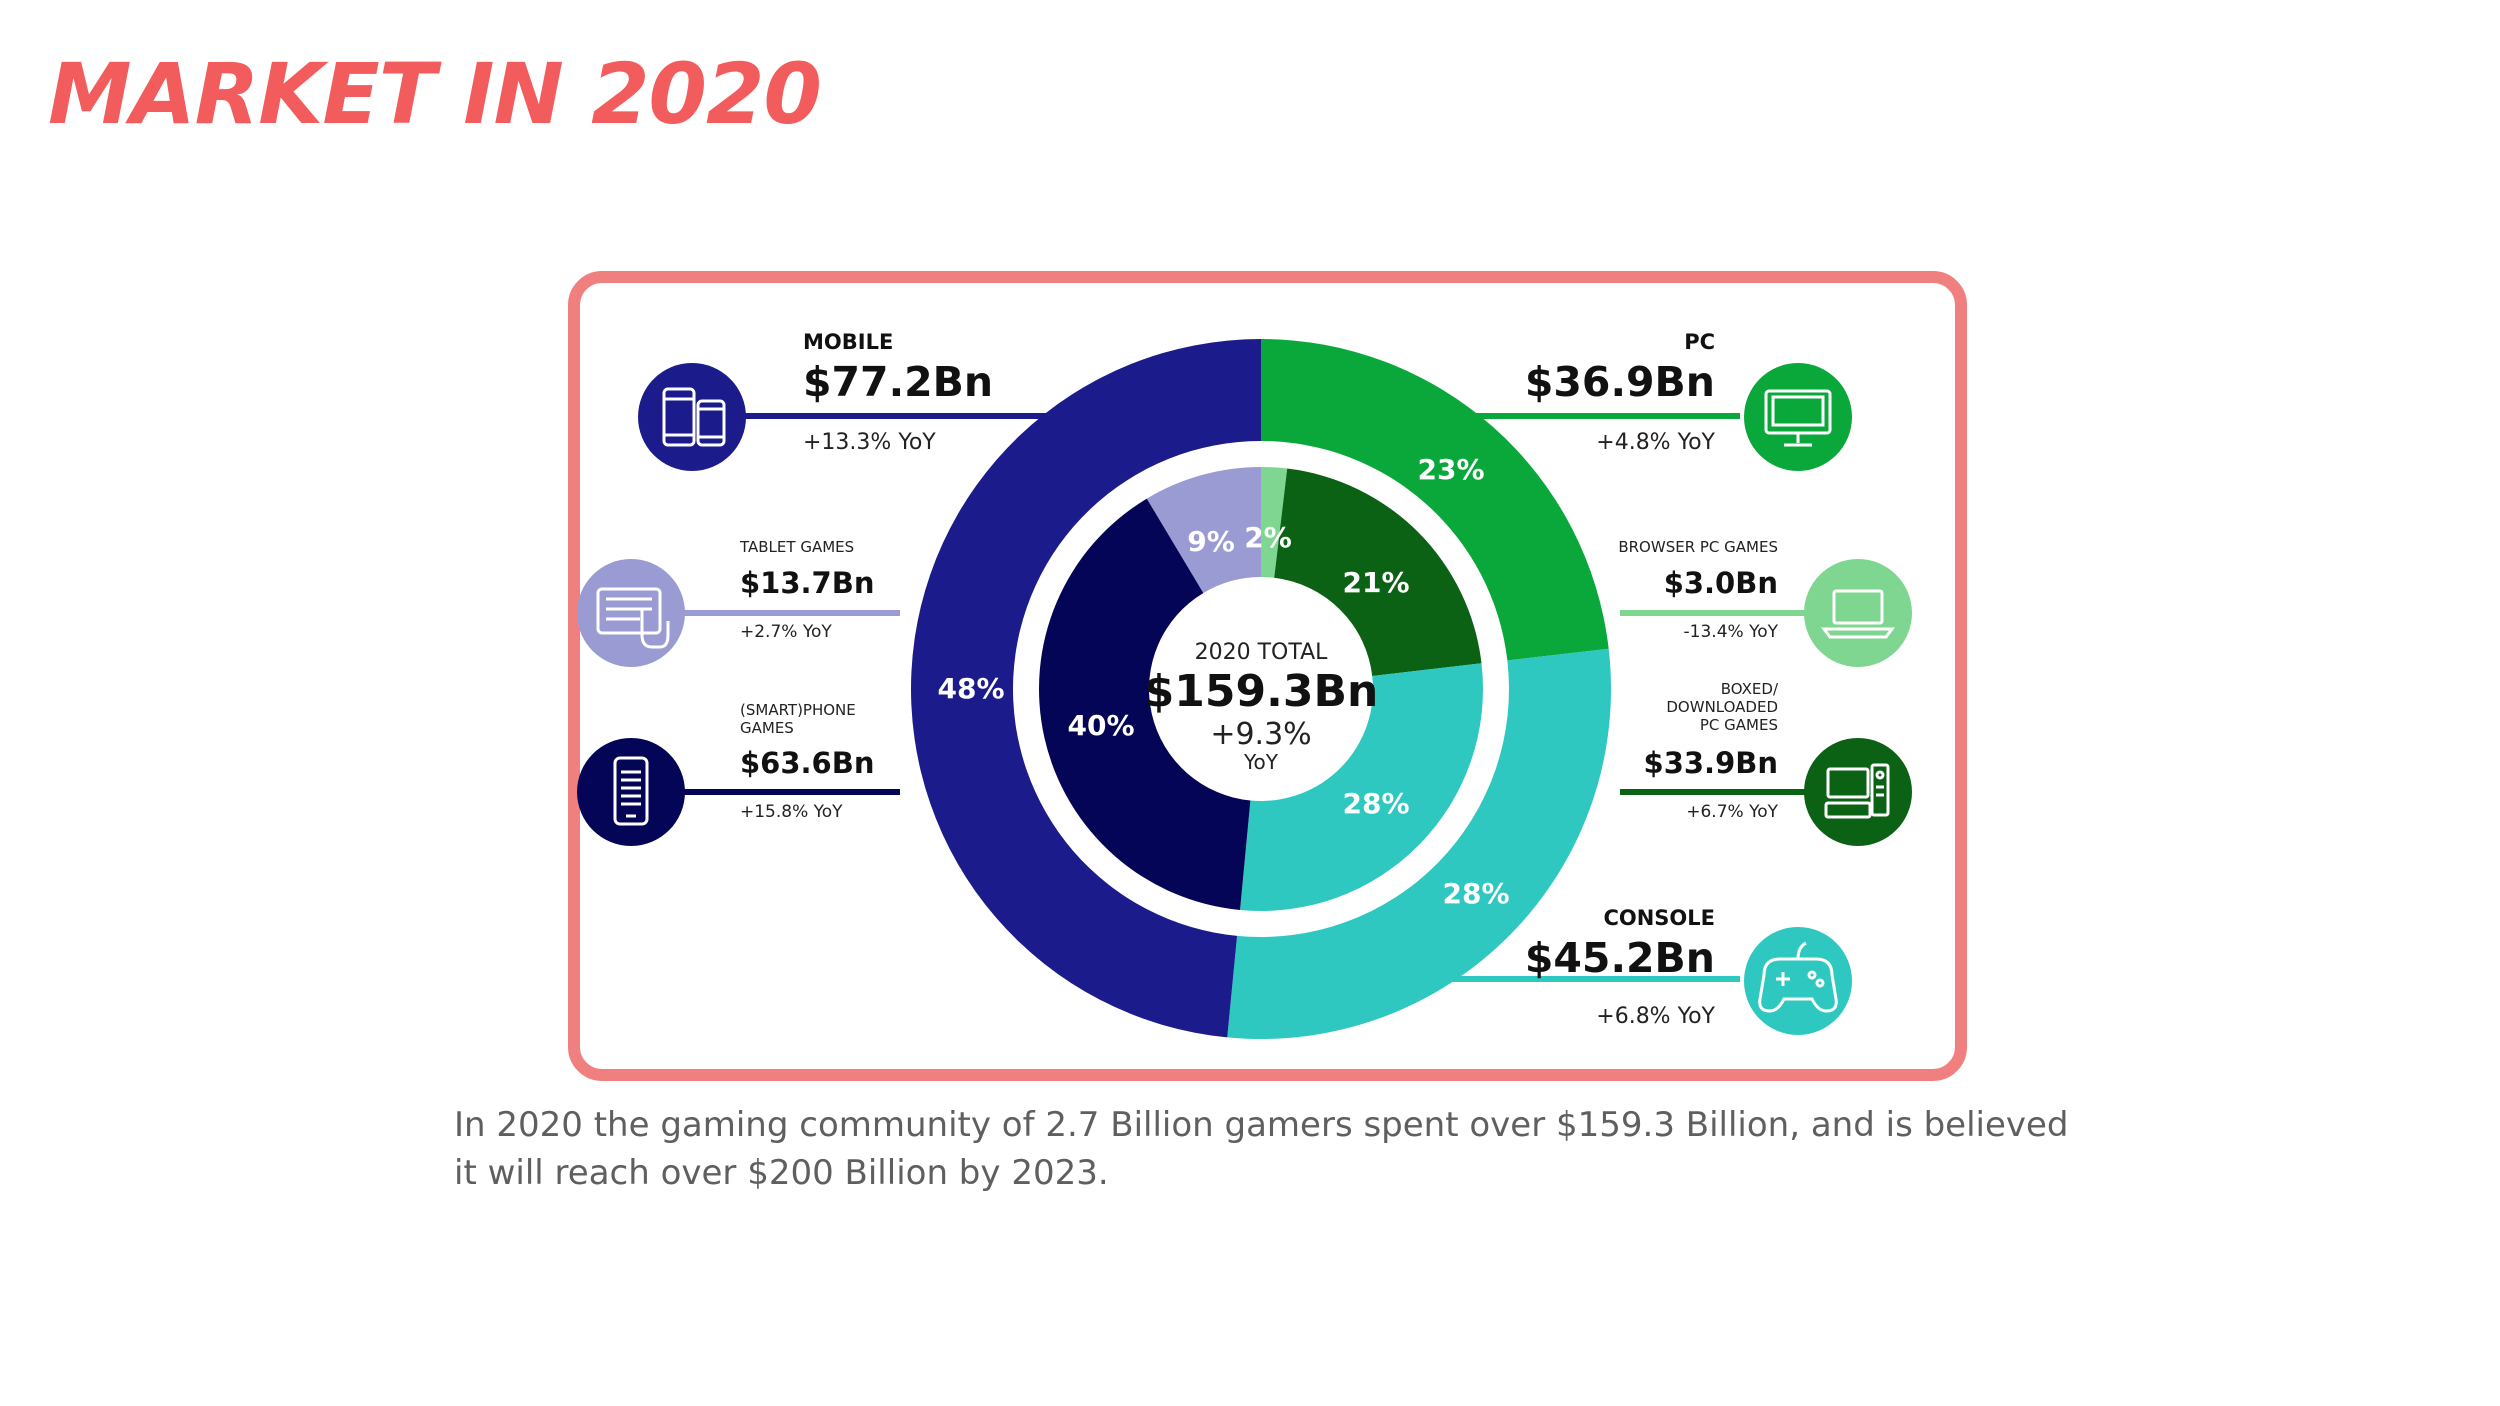  I want to click on tablet-value: $13.7Bn, so click(807, 583).